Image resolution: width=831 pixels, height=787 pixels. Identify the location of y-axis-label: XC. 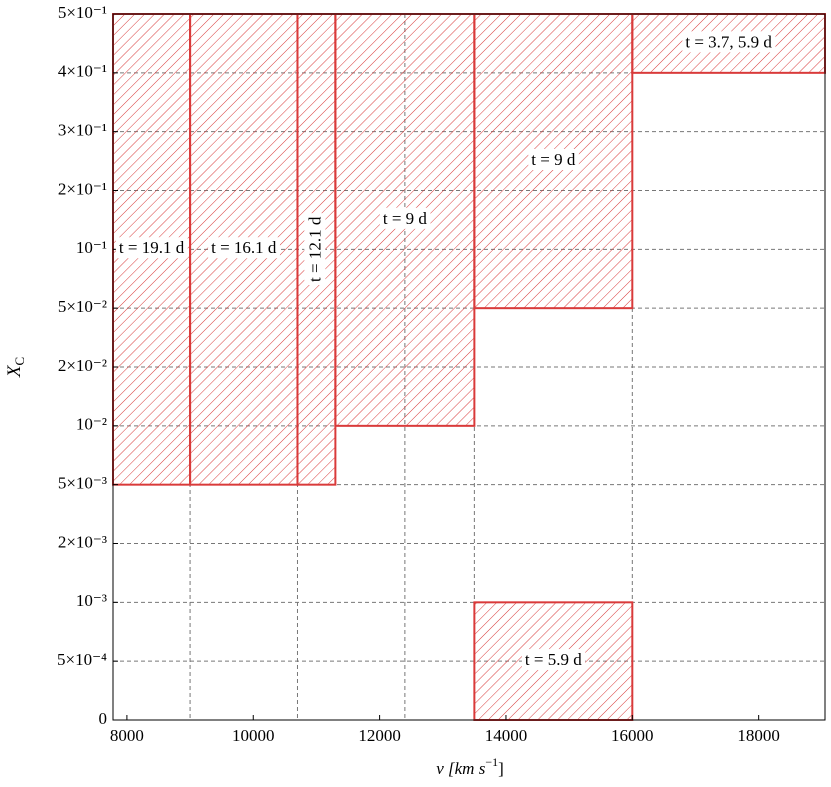
(15, 367).